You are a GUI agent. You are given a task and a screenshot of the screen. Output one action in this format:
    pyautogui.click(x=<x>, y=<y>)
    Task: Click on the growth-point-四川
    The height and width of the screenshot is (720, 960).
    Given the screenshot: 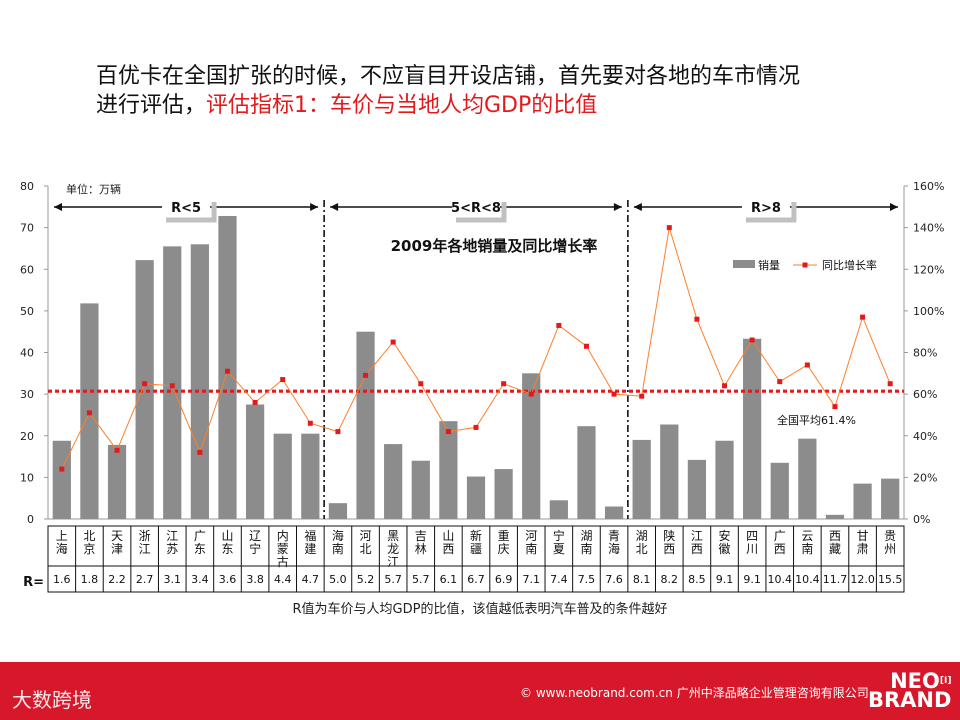 What is the action you would take?
    pyautogui.click(x=752, y=340)
    